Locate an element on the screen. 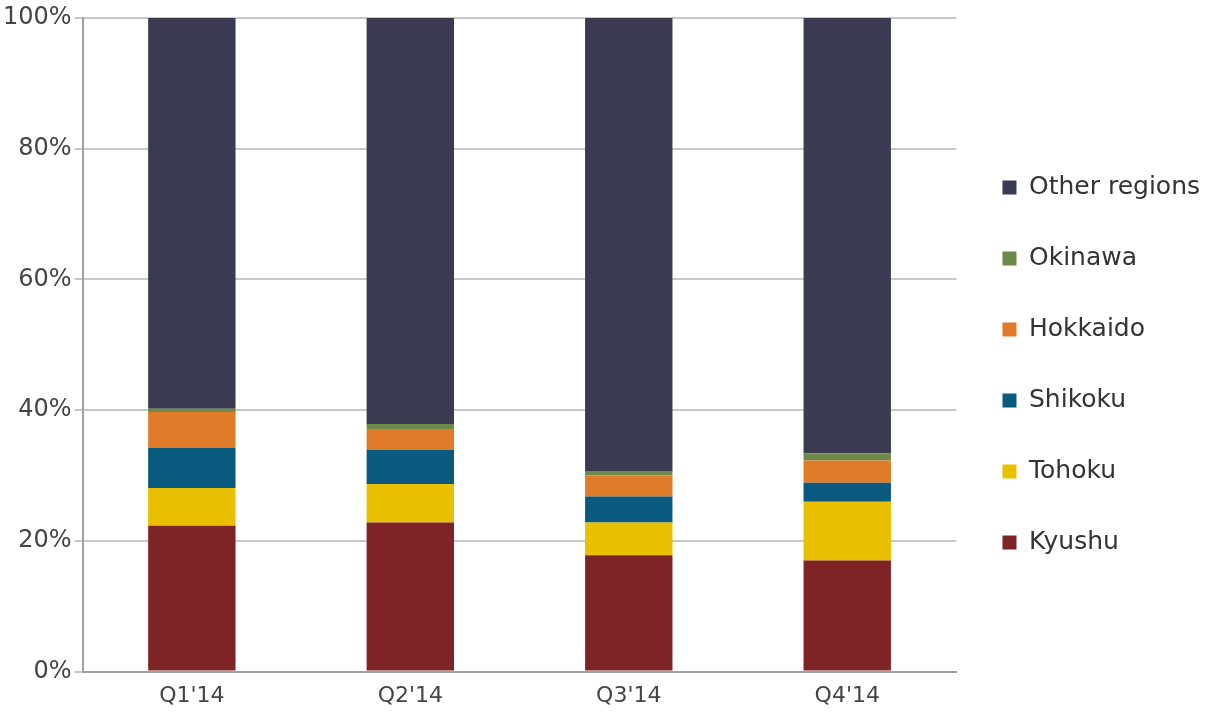 The height and width of the screenshot is (720, 1220). x-tick-label: Q4'14 is located at coordinates (847, 694).